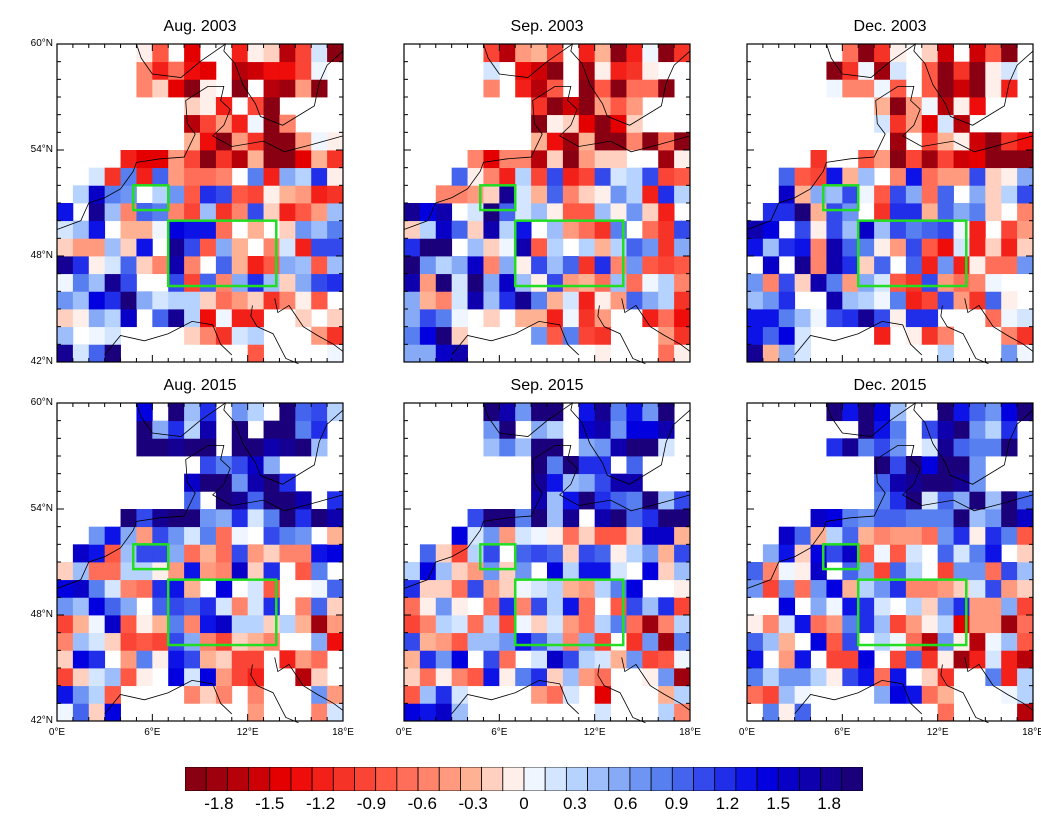  I want to click on colorbar, so click(524, 779).